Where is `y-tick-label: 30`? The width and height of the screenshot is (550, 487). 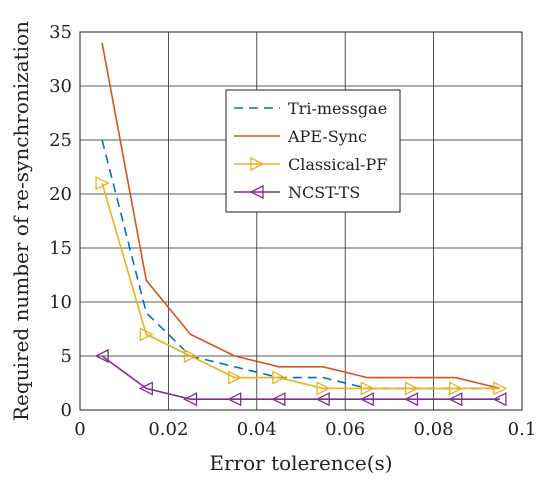
y-tick-label: 30 is located at coordinates (60, 86).